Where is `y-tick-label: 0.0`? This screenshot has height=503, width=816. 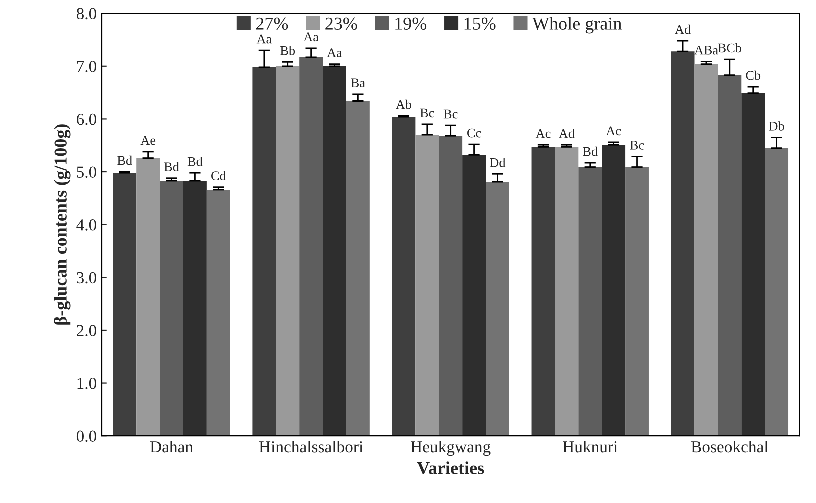
y-tick-label: 0.0 is located at coordinates (86, 436).